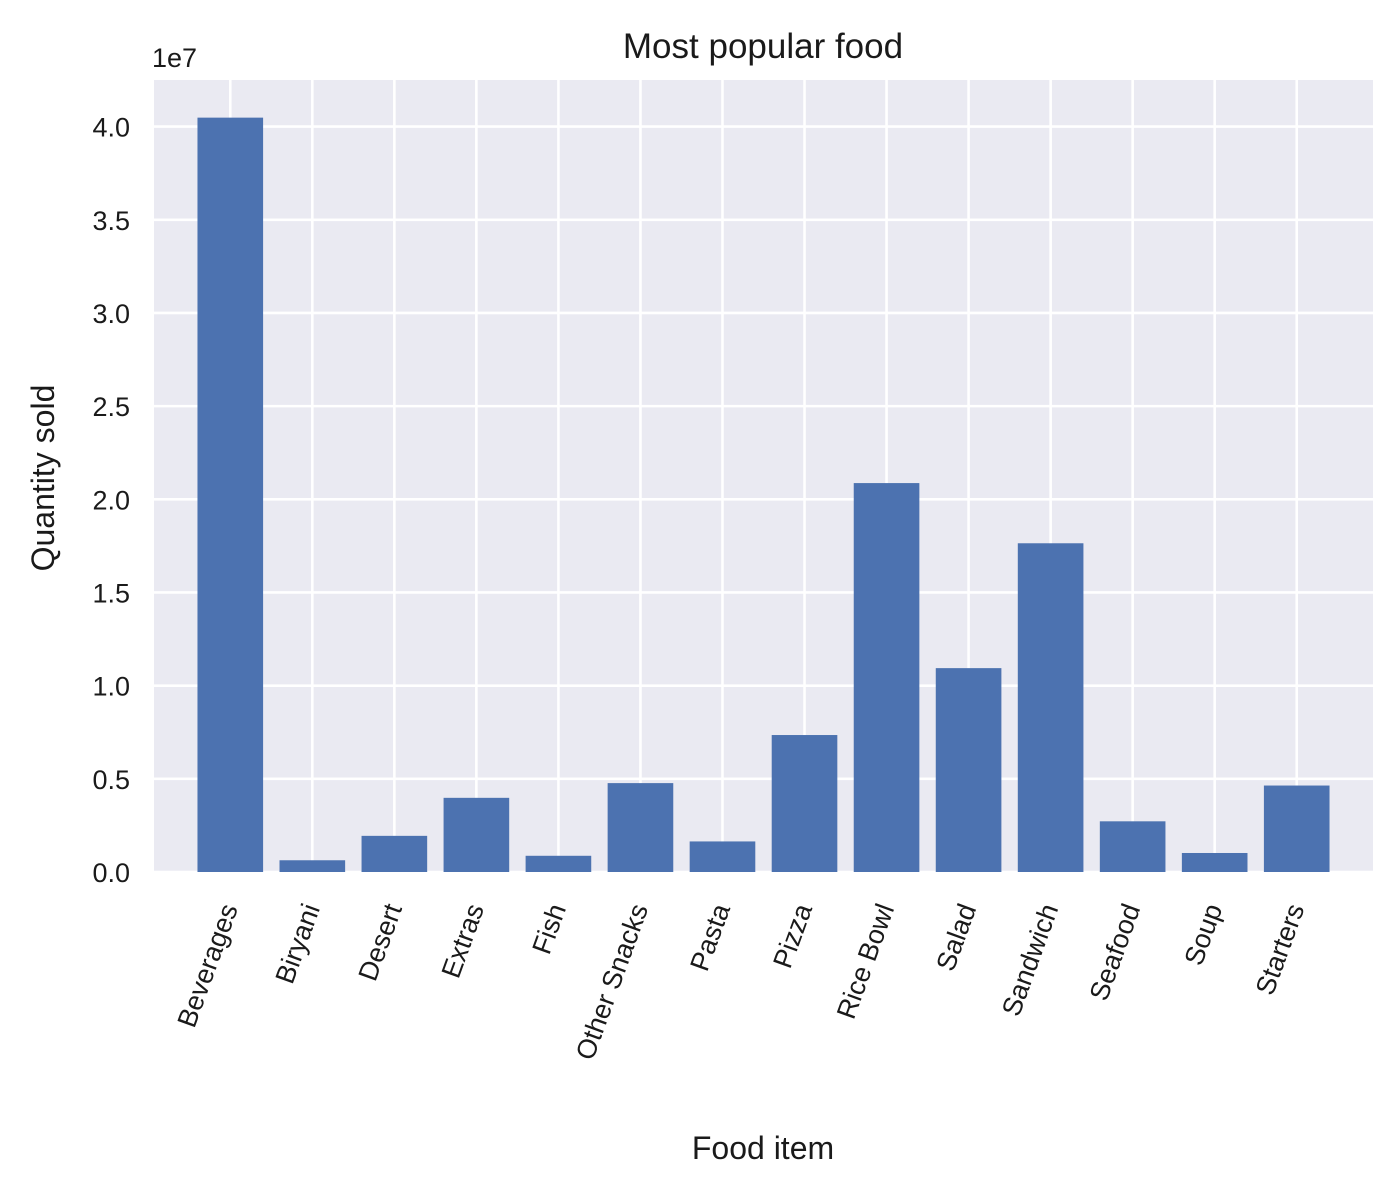 Image resolution: width=1400 pixels, height=1194 pixels. Describe the element at coordinates (722, 856) in the screenshot. I see `bar-pasta` at that location.